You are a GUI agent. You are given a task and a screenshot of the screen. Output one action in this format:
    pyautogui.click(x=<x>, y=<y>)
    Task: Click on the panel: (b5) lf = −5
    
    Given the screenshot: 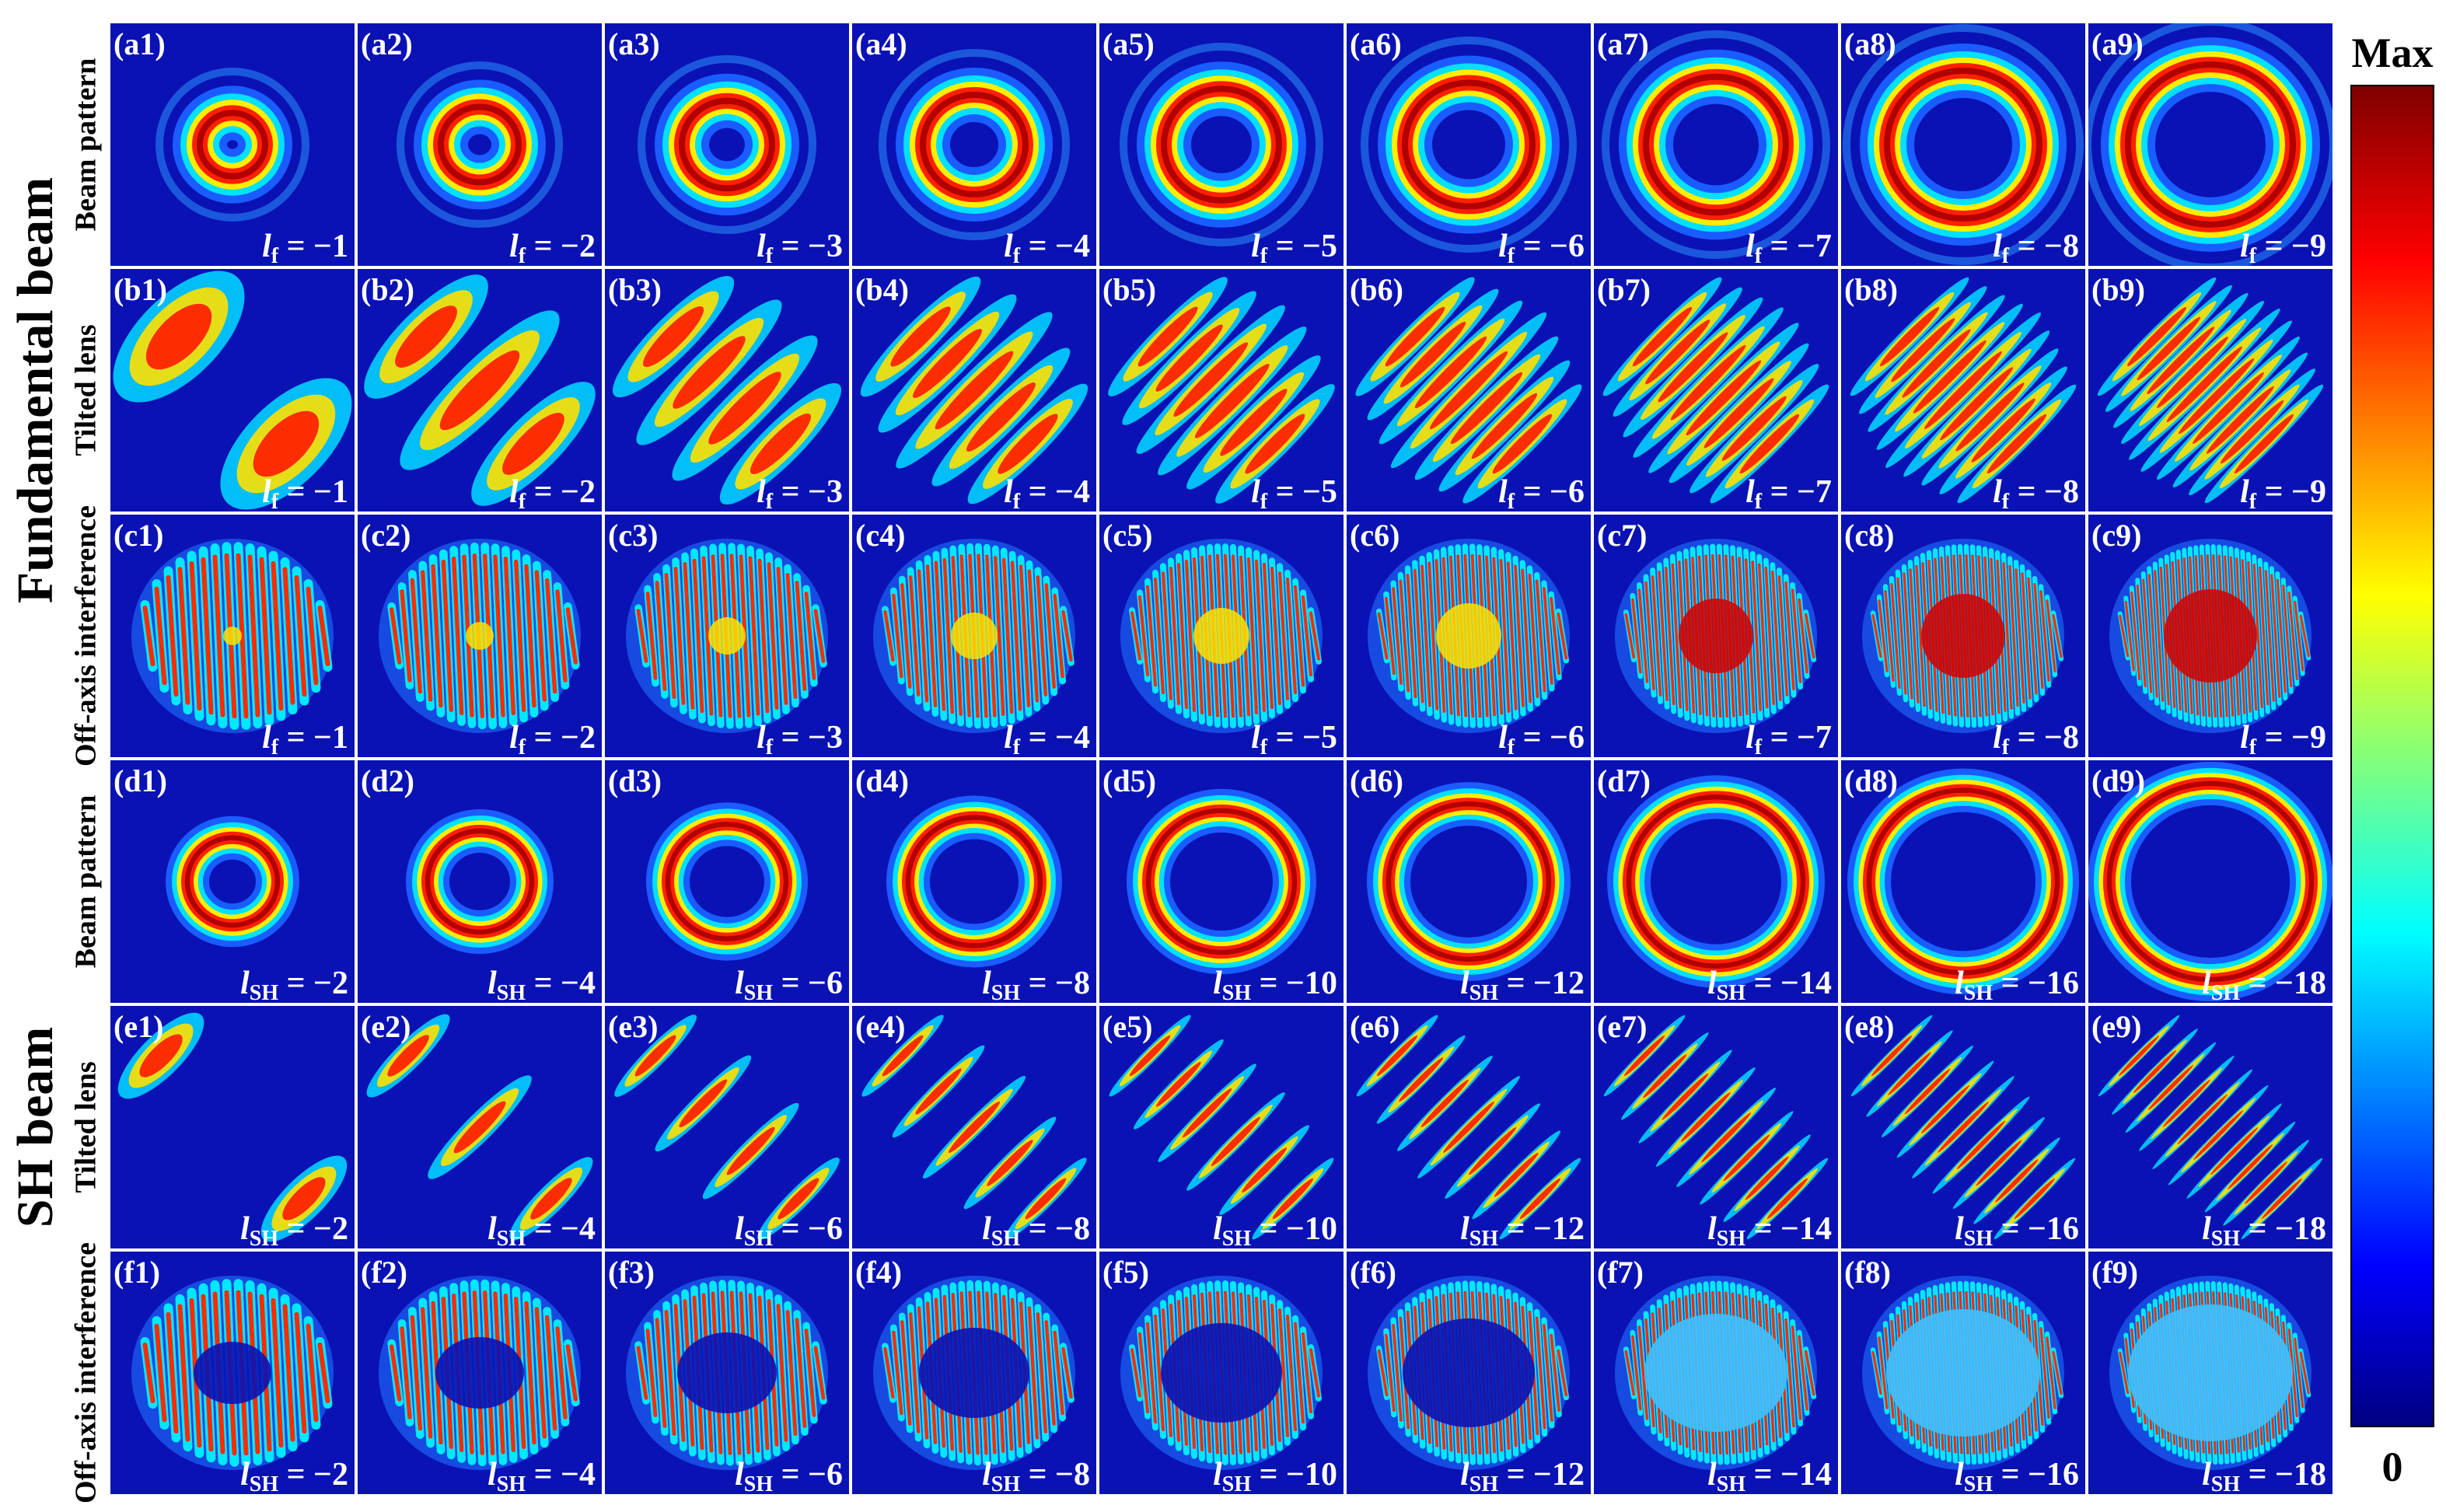 What is the action you would take?
    pyautogui.click(x=1221, y=390)
    